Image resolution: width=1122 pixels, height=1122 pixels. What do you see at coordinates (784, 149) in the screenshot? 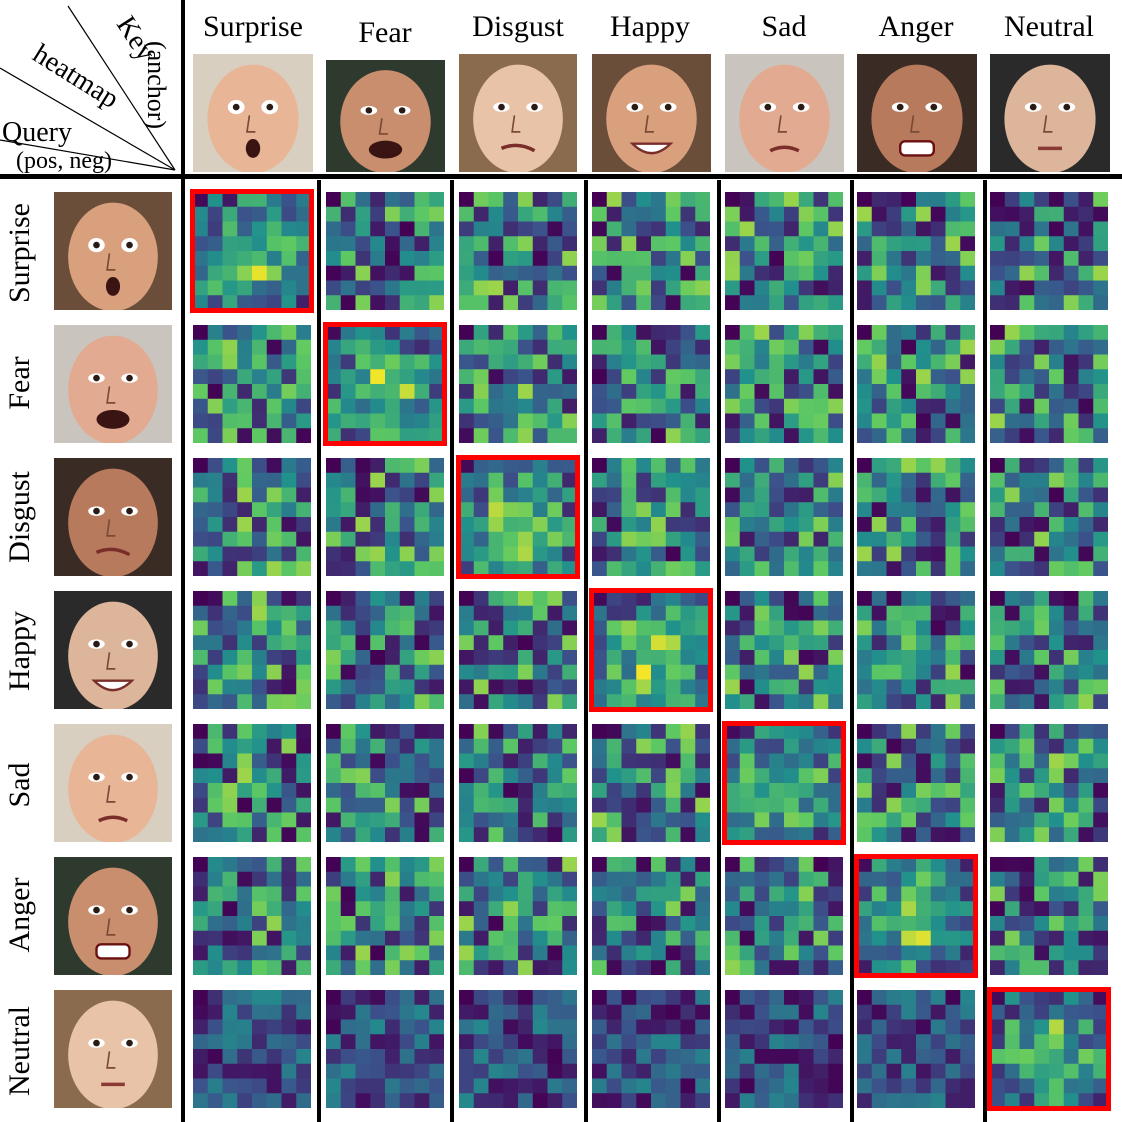
I see `face-mouth` at bounding box center [784, 149].